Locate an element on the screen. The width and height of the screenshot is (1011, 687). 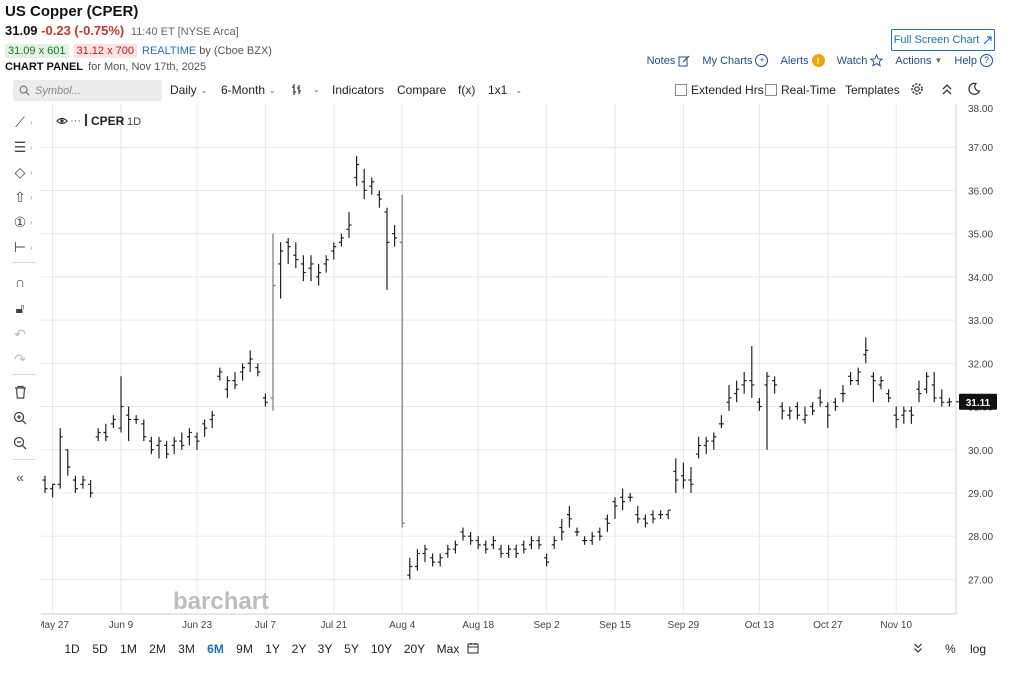
range-6m-button: 6M is located at coordinates (215, 649).